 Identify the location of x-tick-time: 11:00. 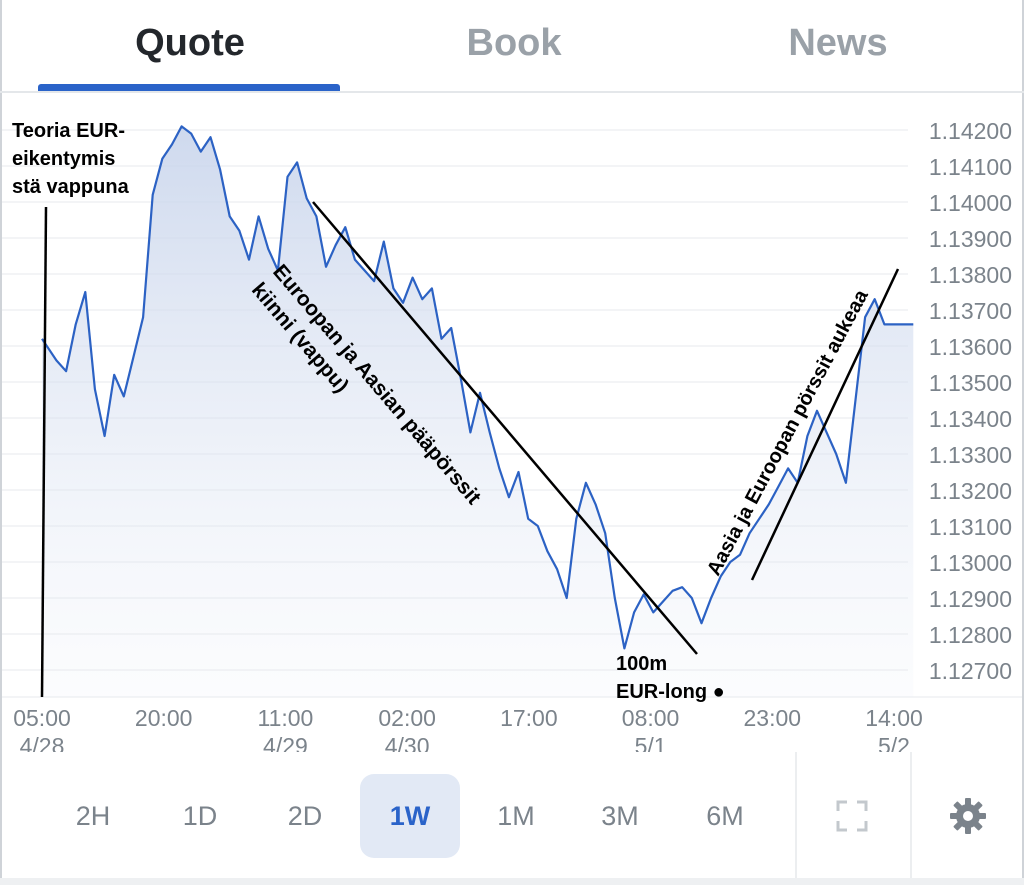
(285, 718).